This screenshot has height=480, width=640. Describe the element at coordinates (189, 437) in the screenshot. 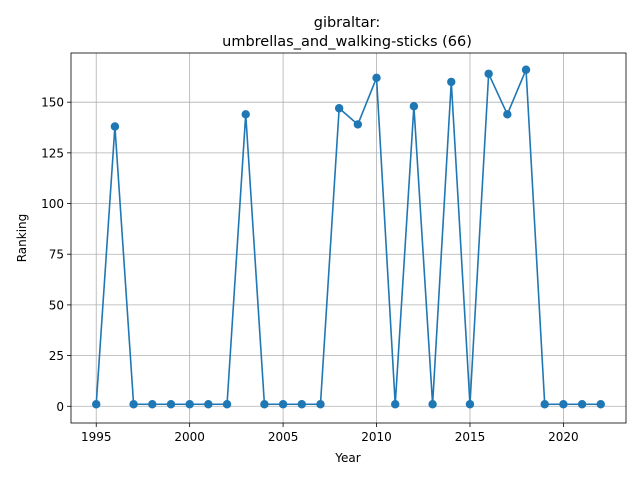

I see `x-tick-label: 2000` at that location.